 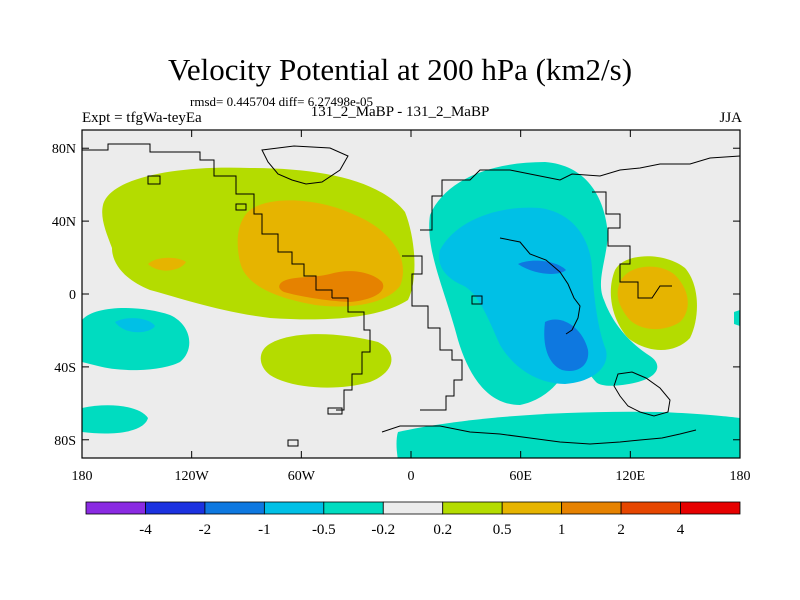 I want to click on colorbar-label: -0.5, so click(x=324, y=530).